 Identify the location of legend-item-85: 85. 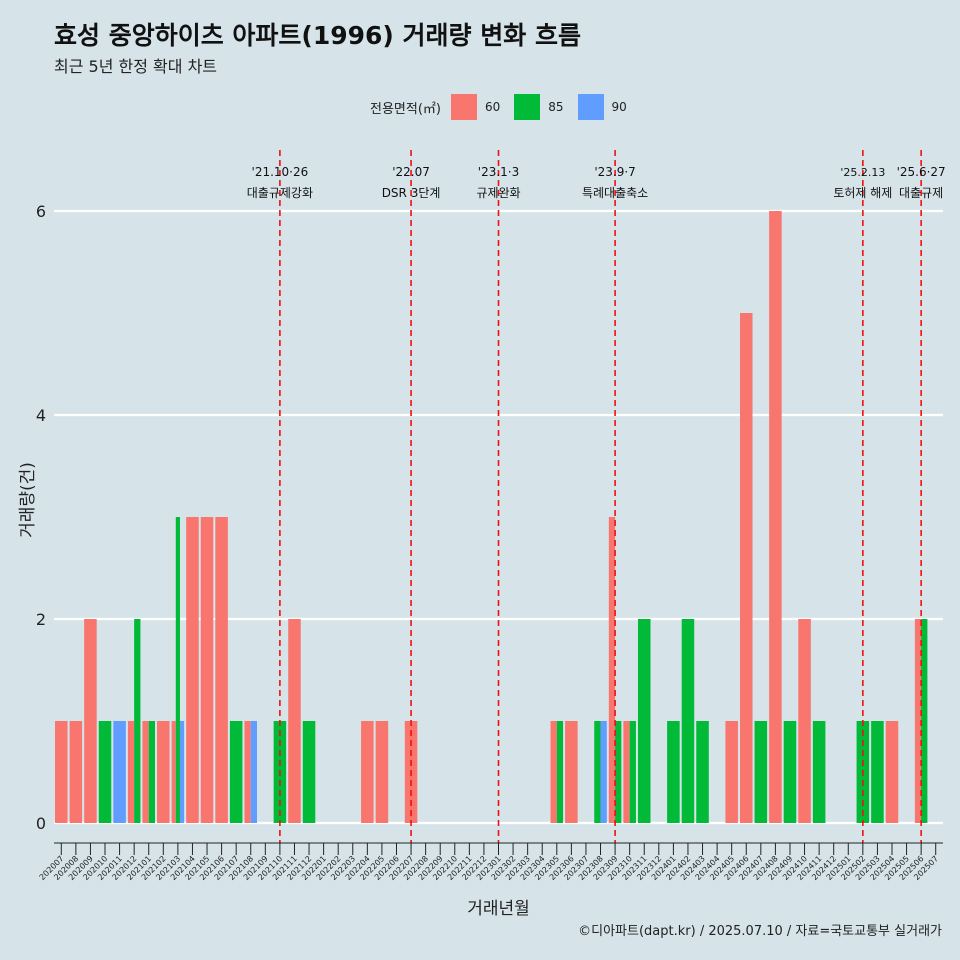
(542, 107).